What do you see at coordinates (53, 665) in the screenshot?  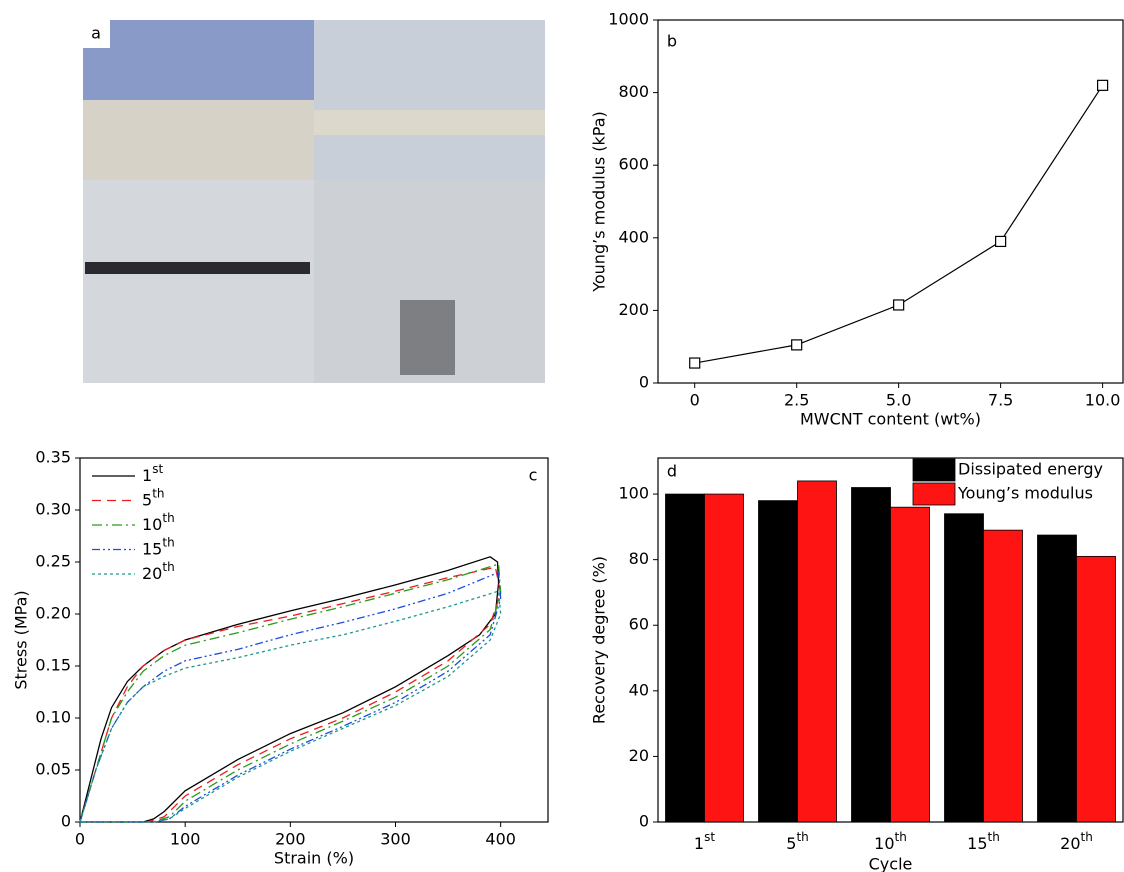 I see `y-tick-label: 0.15` at bounding box center [53, 665].